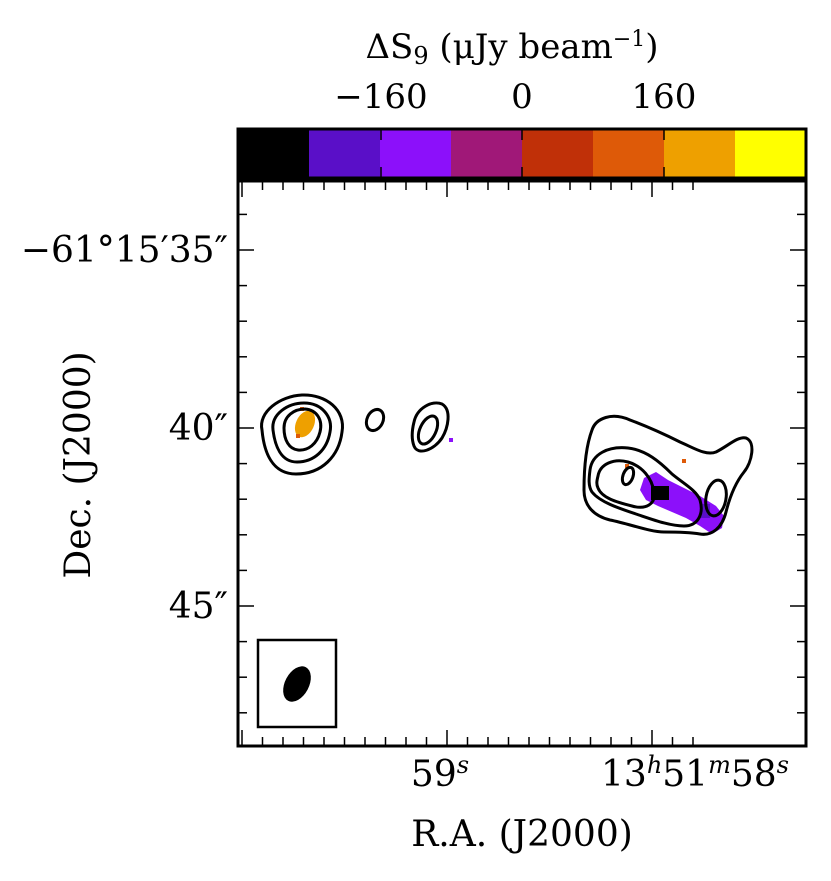 The height and width of the screenshot is (881, 831). I want to click on colorbar-label-prefix: ΔS, so click(389, 47).